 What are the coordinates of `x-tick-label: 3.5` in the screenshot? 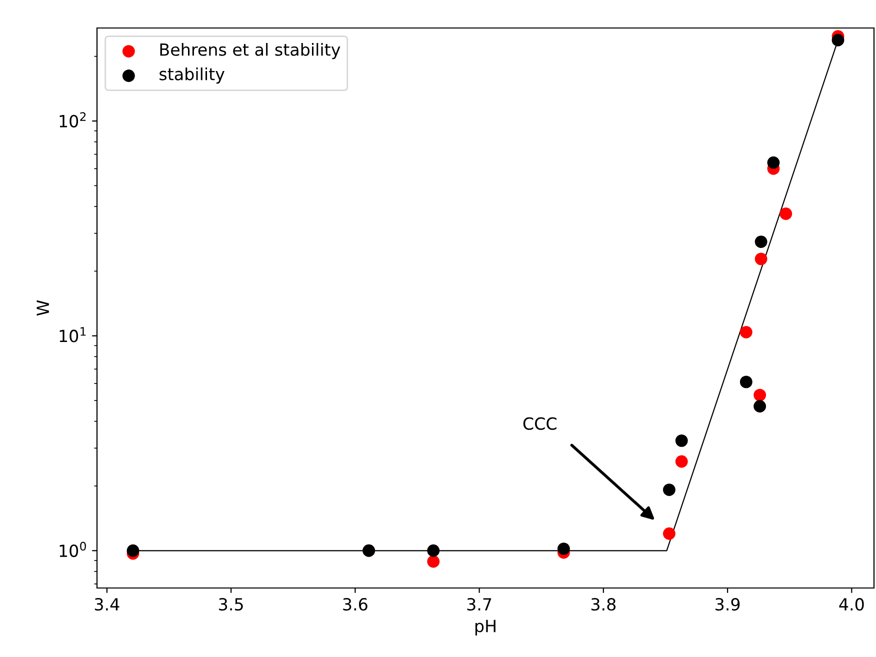 It's located at (231, 604).